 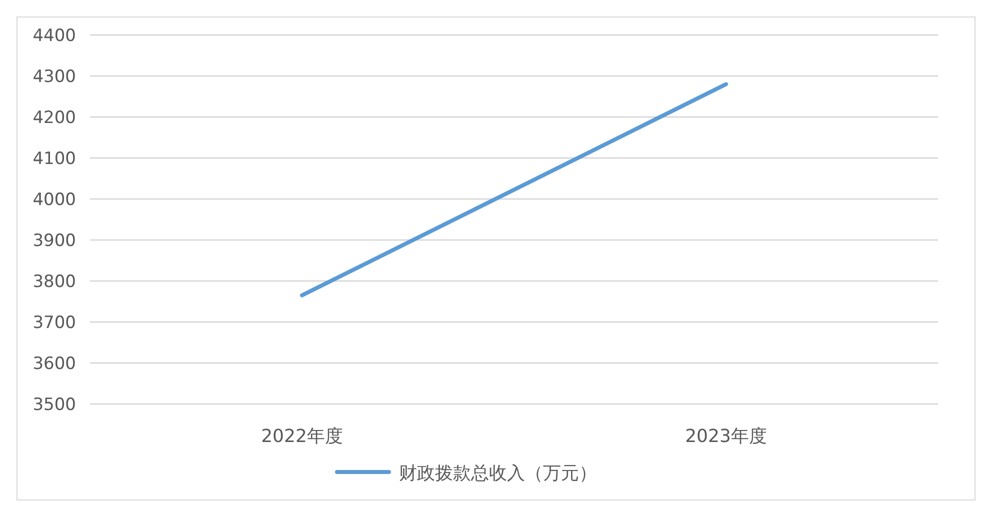 What do you see at coordinates (54, 118) in the screenshot?
I see `y-tick-label: 4200` at bounding box center [54, 118].